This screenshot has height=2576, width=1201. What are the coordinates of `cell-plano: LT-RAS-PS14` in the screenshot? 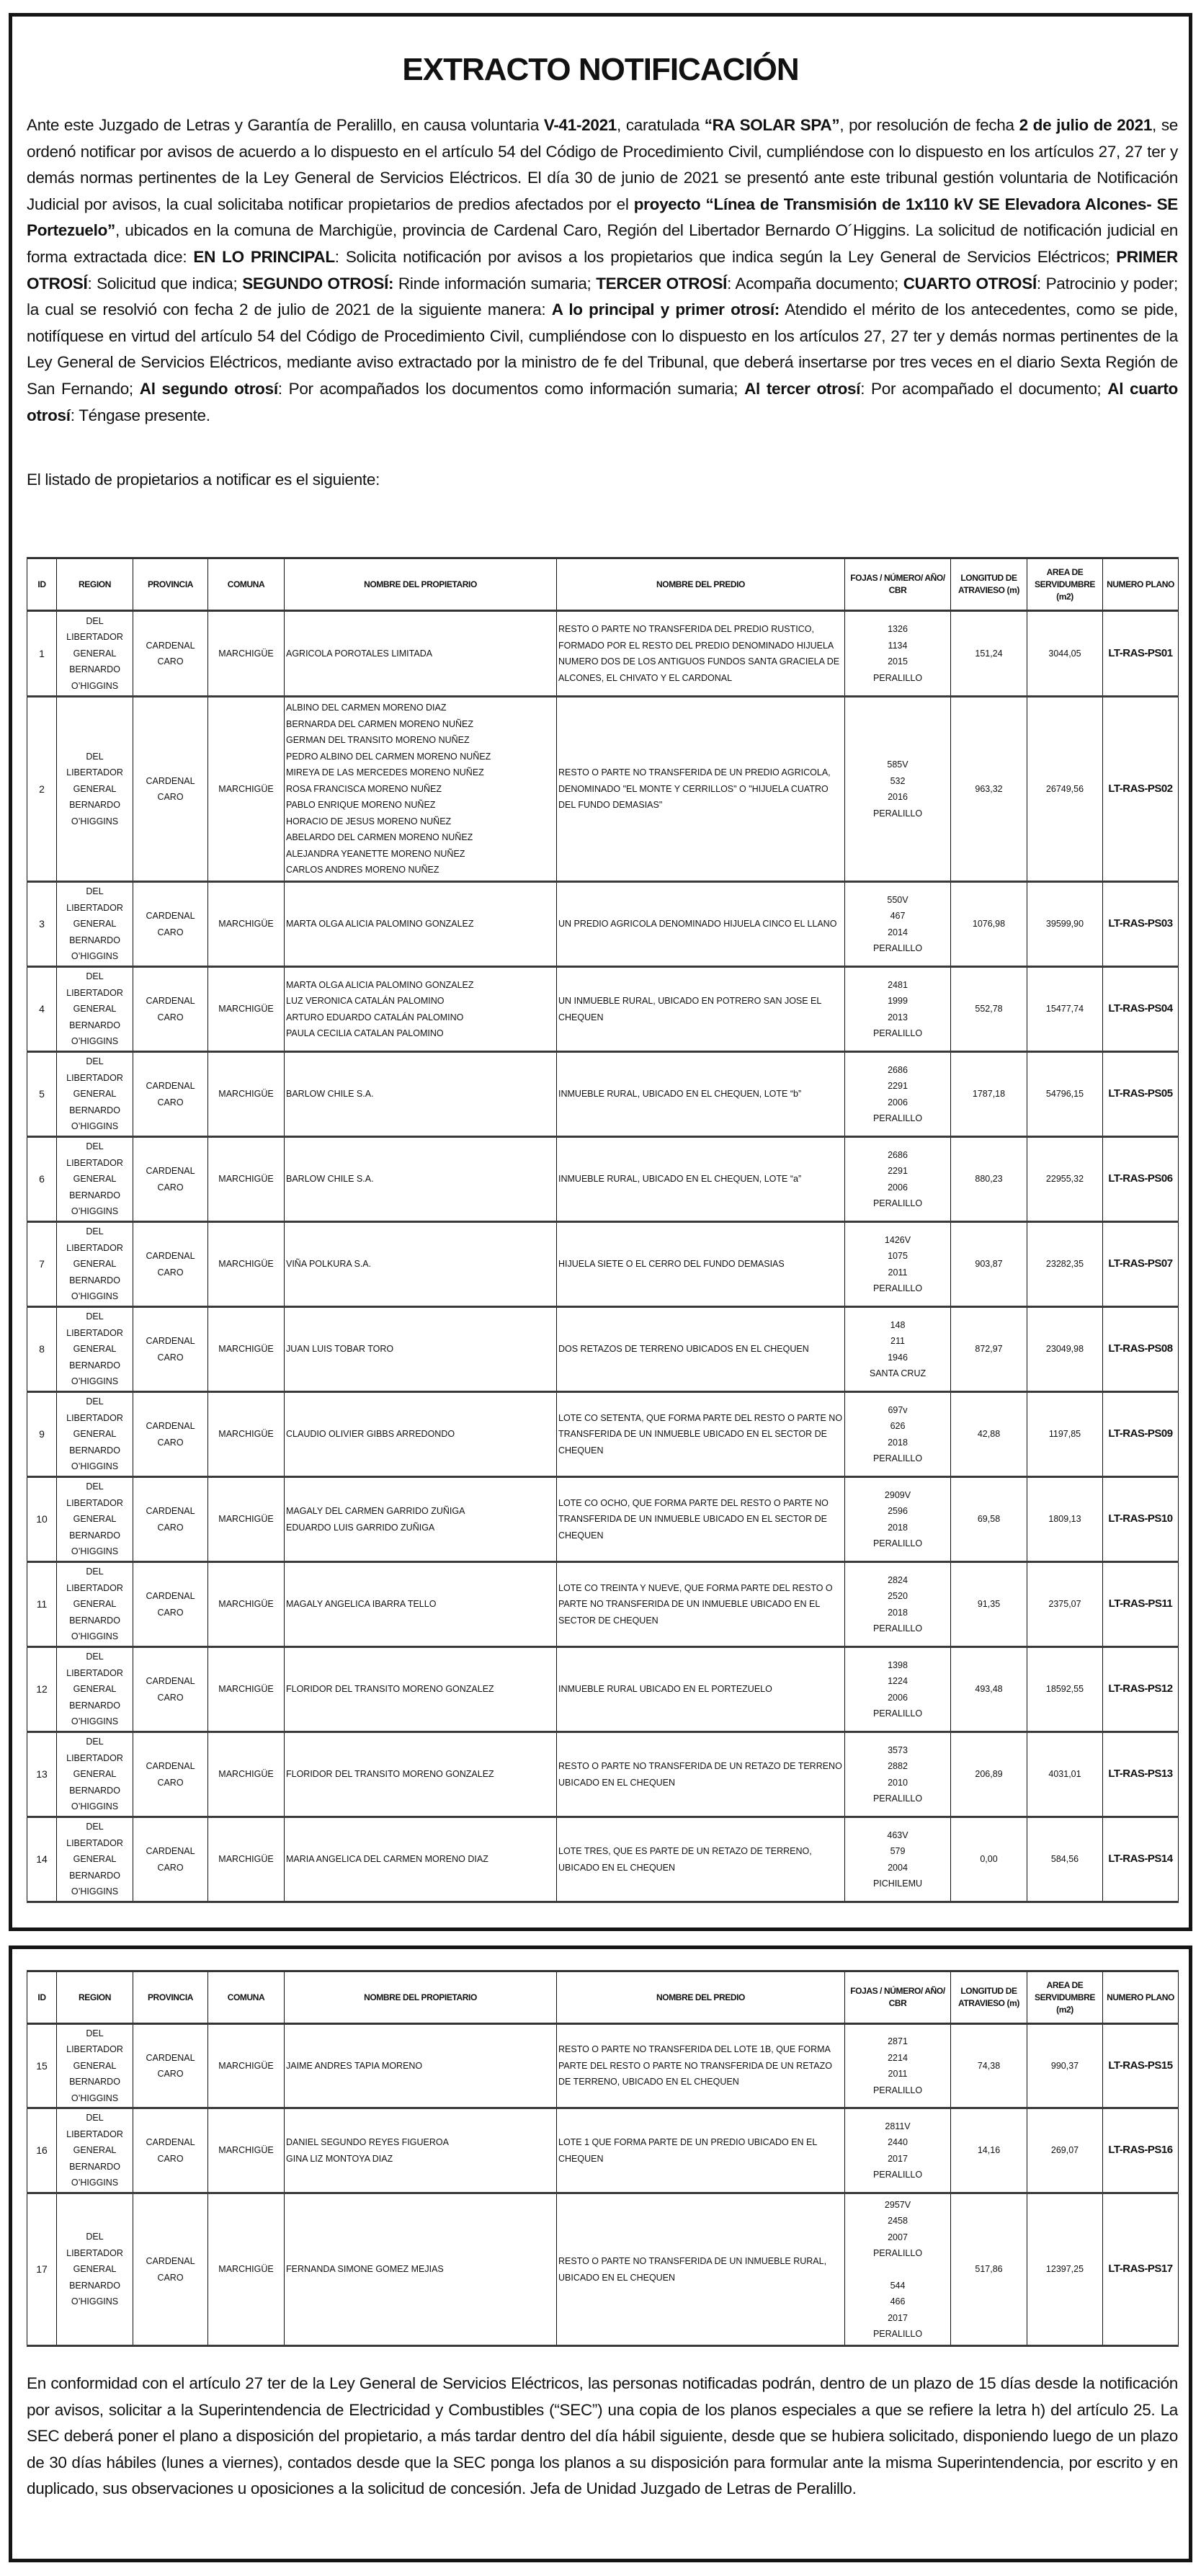 It's located at (1140, 1859).